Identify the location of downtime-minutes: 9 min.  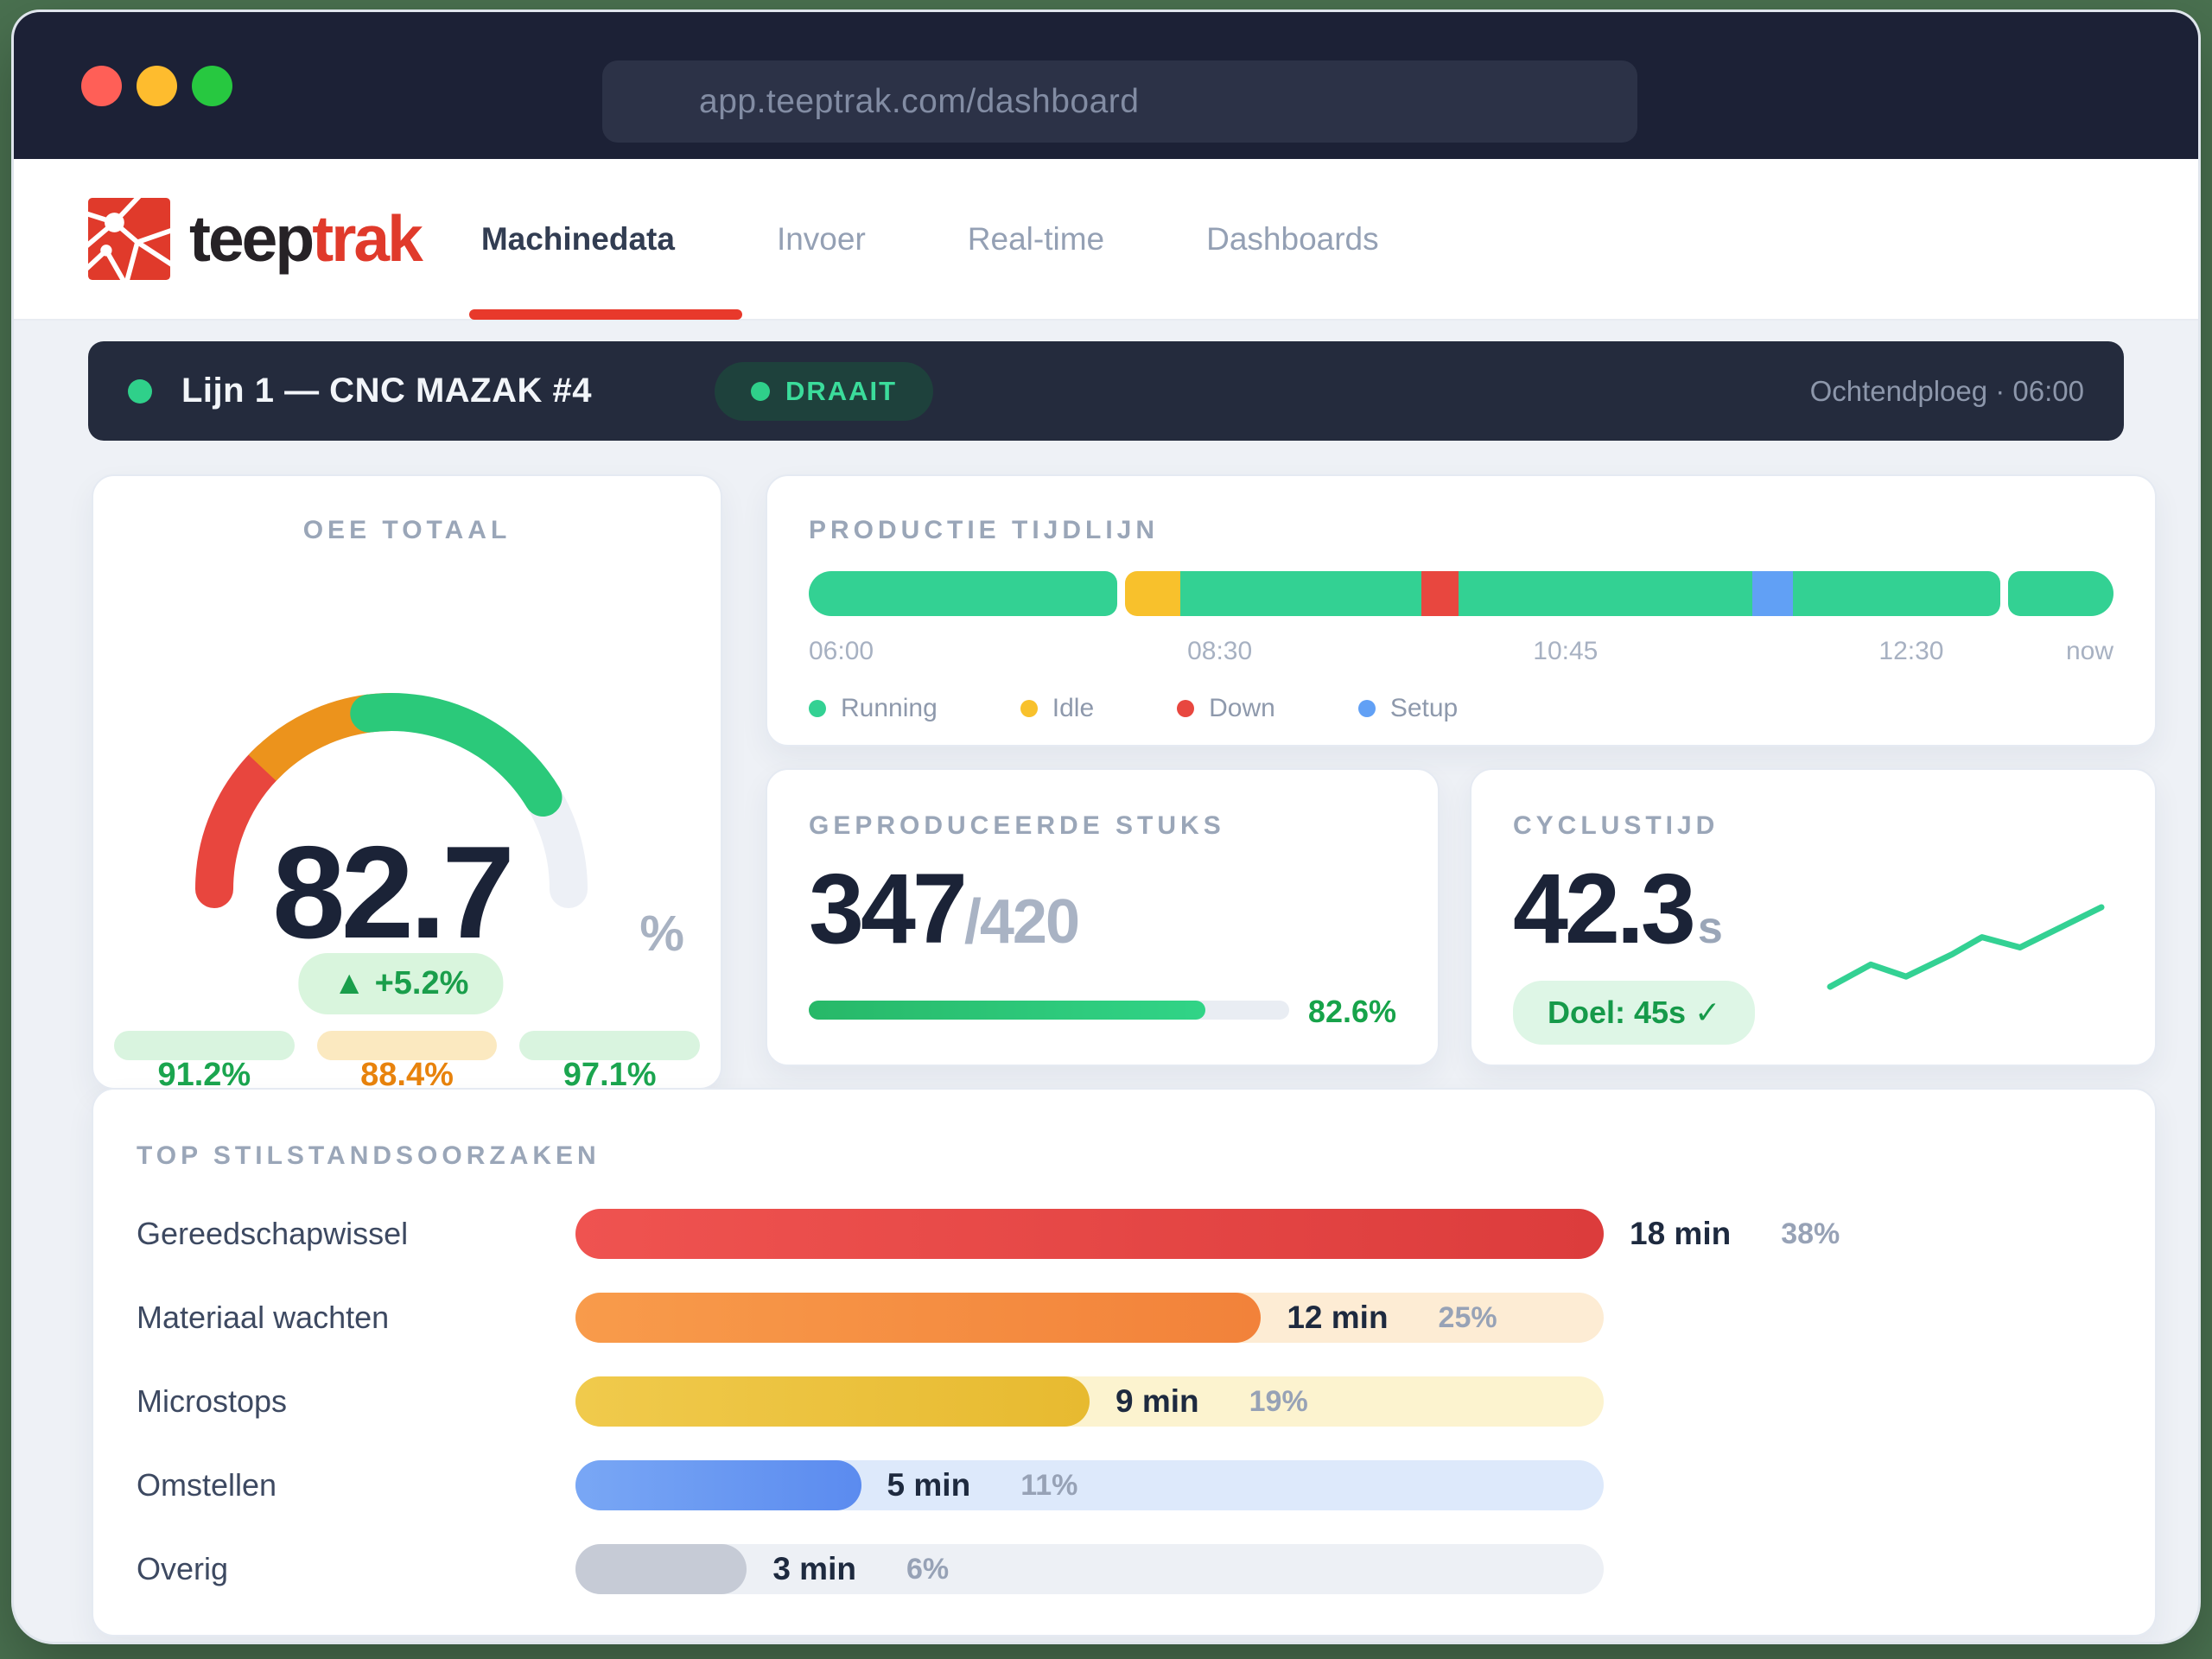
(1157, 1401).